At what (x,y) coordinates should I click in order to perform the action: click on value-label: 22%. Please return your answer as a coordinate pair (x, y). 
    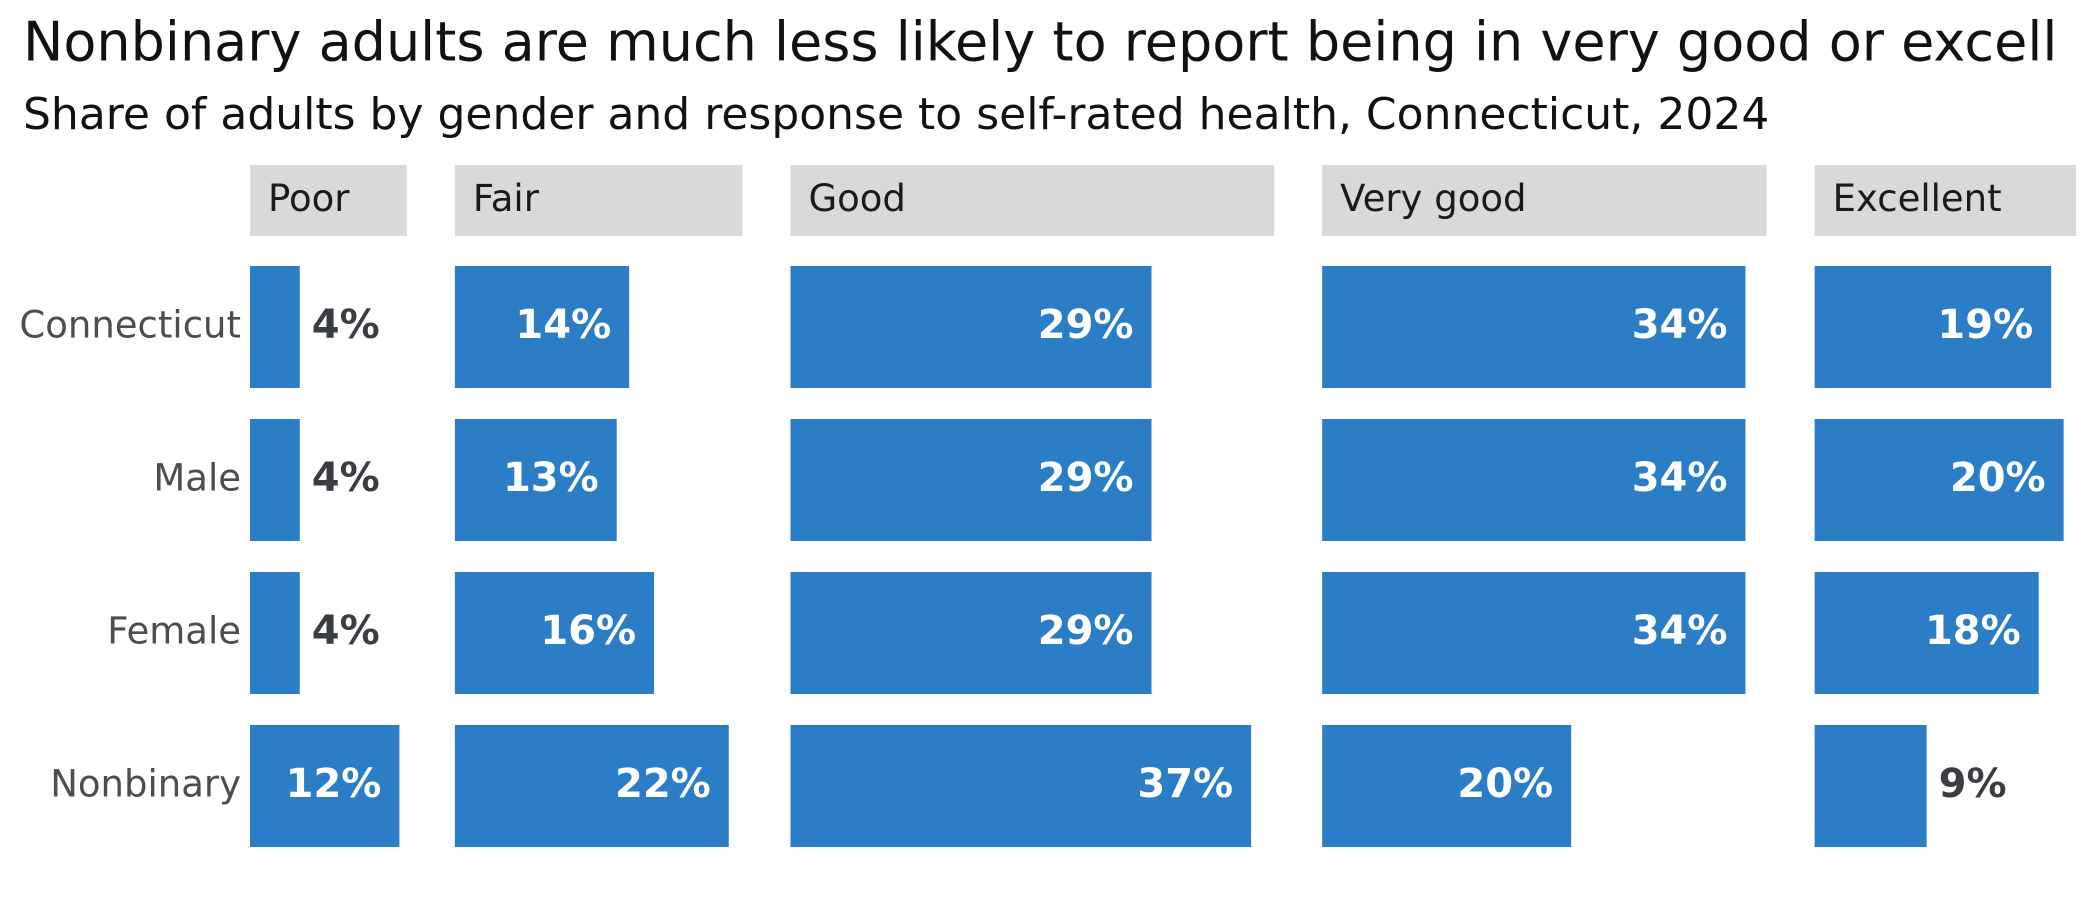
    Looking at the image, I should click on (663, 784).